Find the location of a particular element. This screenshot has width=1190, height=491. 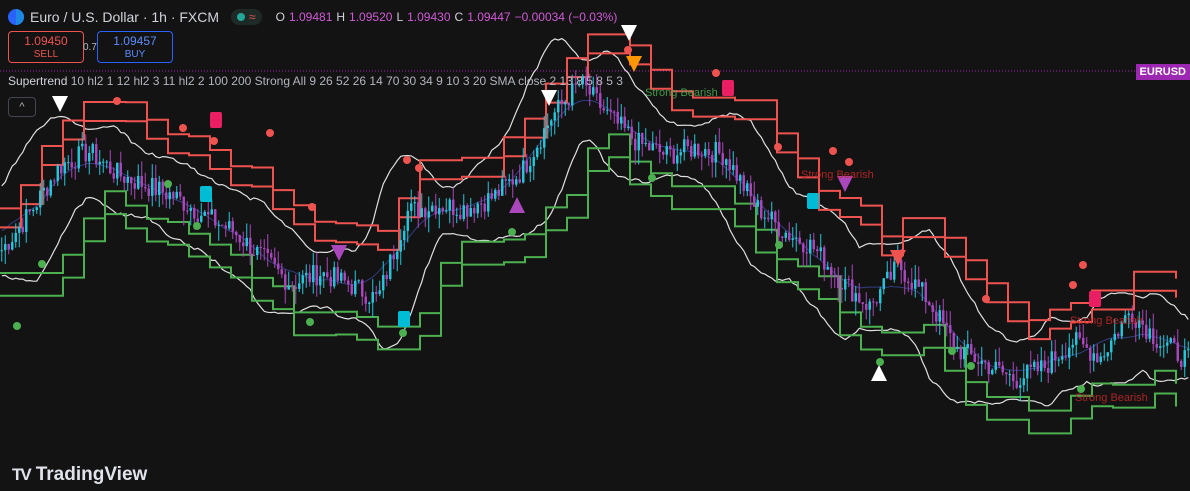

spread-value: 0.7 is located at coordinates (90, 47).